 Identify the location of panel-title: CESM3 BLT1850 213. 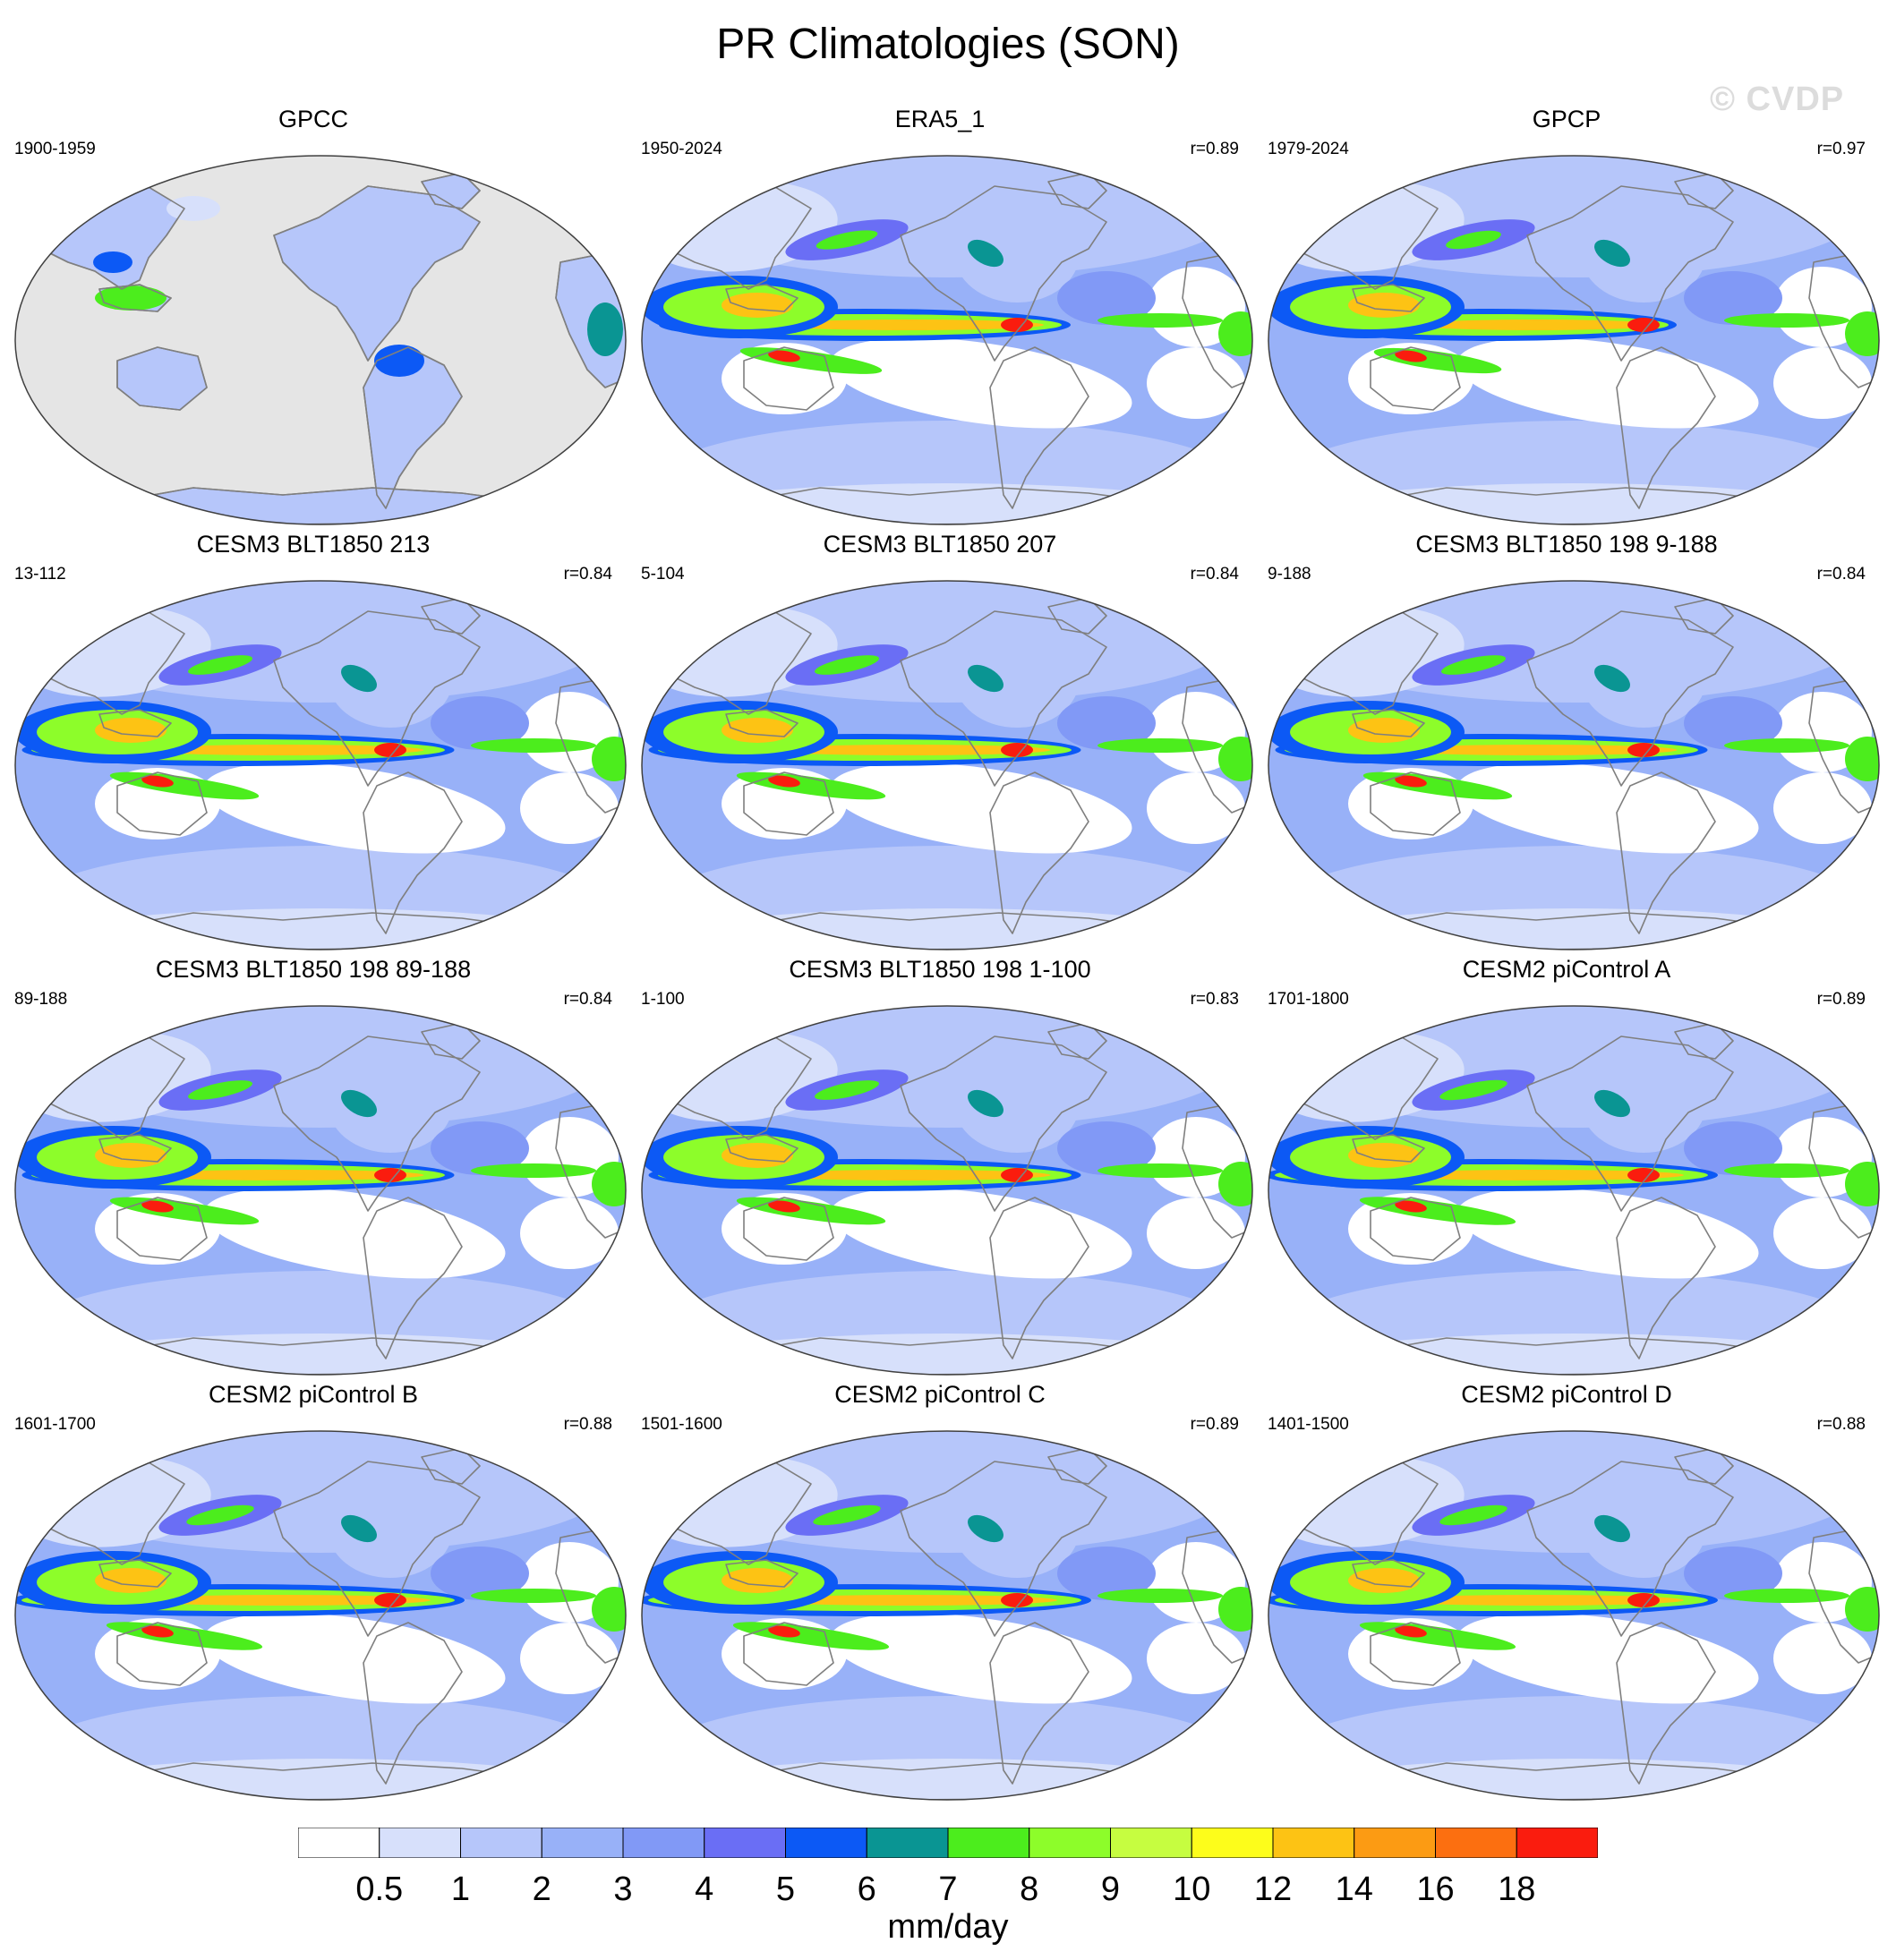
(313, 544).